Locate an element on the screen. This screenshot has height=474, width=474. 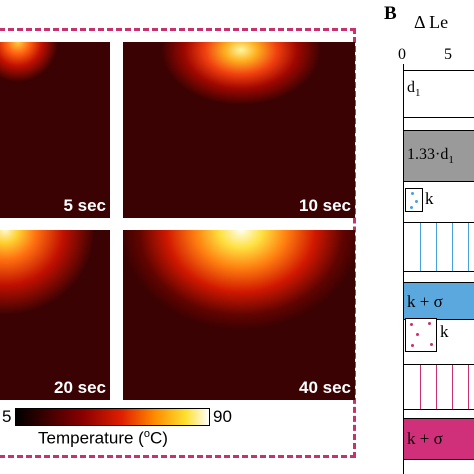
time-label: 40 sec is located at coordinates (325, 387).